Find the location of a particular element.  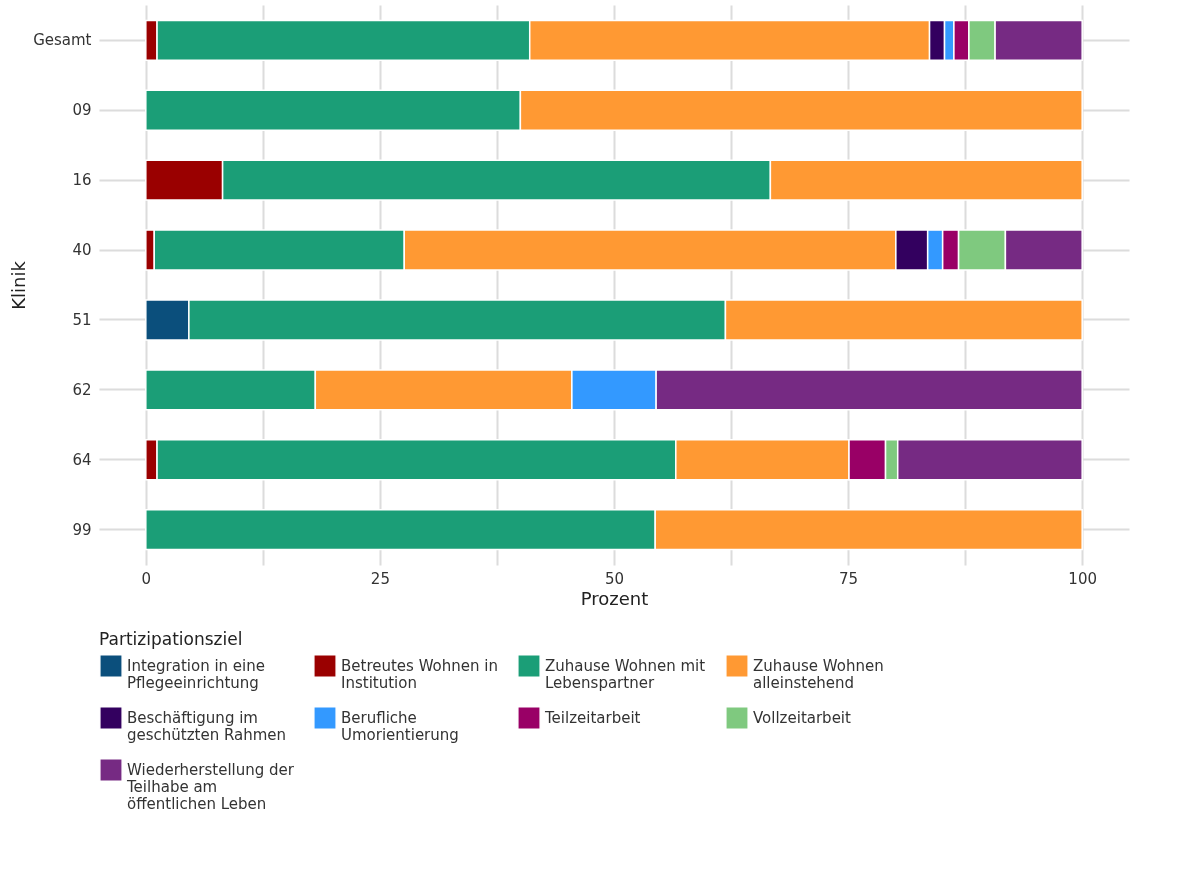

y-tick-label: 62 is located at coordinates (82, 389).